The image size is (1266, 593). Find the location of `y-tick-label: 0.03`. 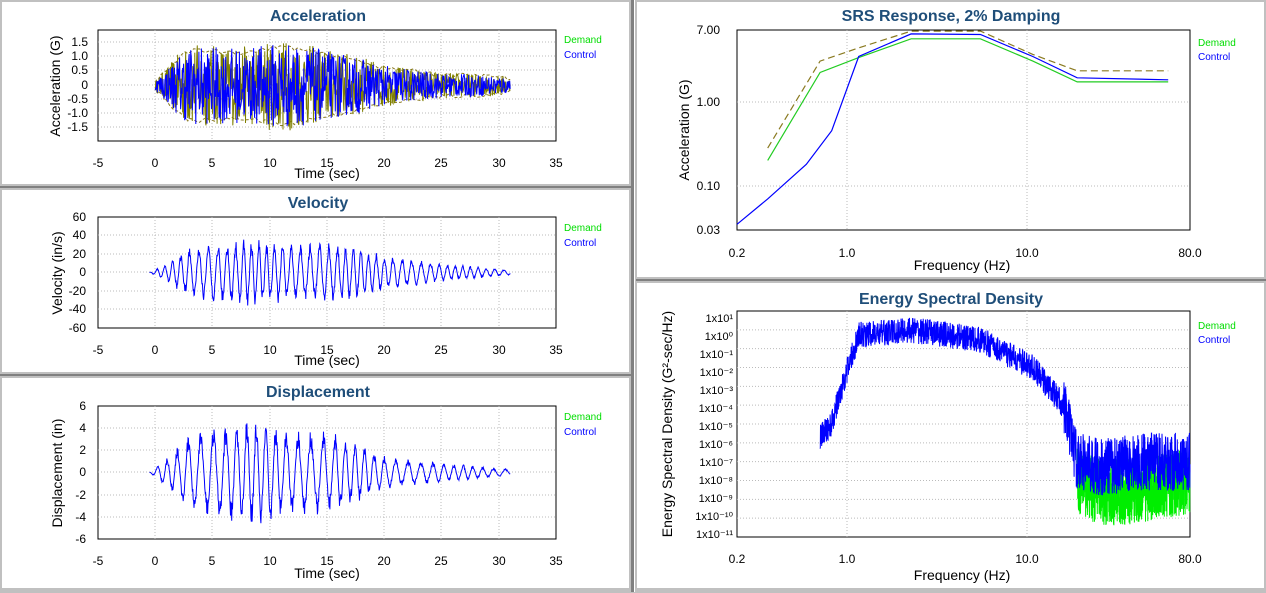

y-tick-label: 0.03 is located at coordinates (709, 230).